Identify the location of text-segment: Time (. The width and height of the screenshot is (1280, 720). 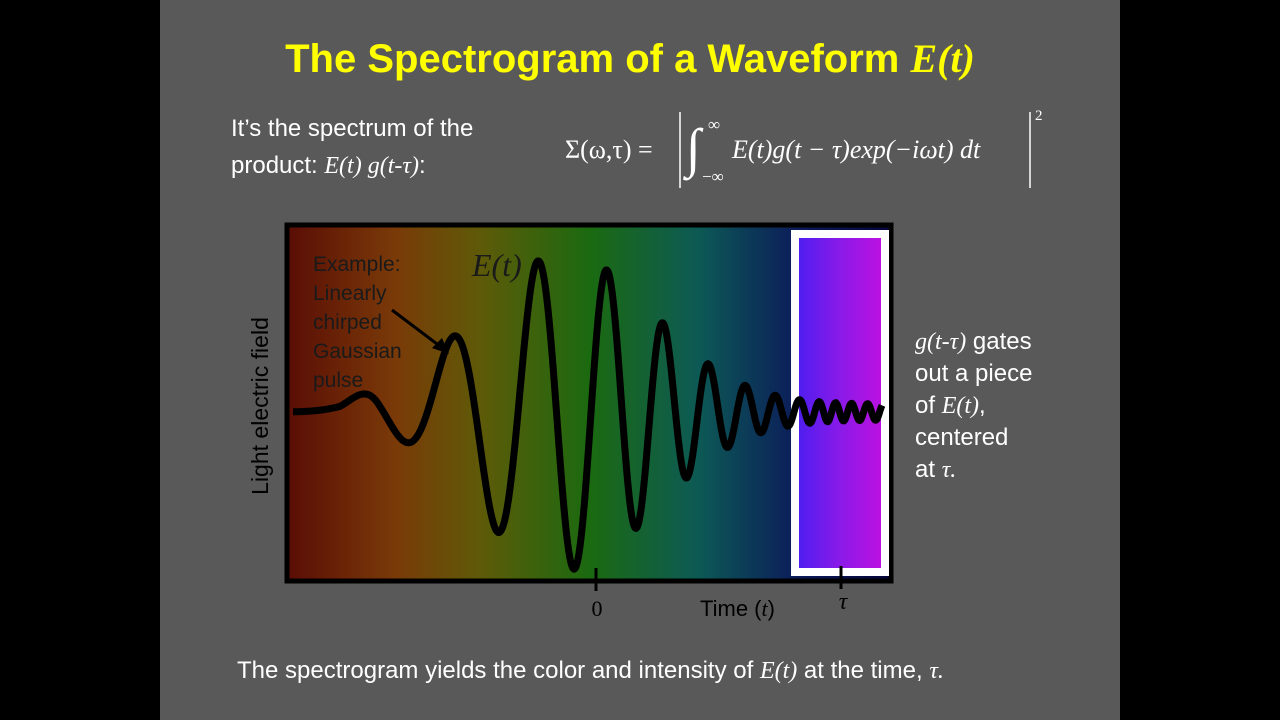
(731, 608).